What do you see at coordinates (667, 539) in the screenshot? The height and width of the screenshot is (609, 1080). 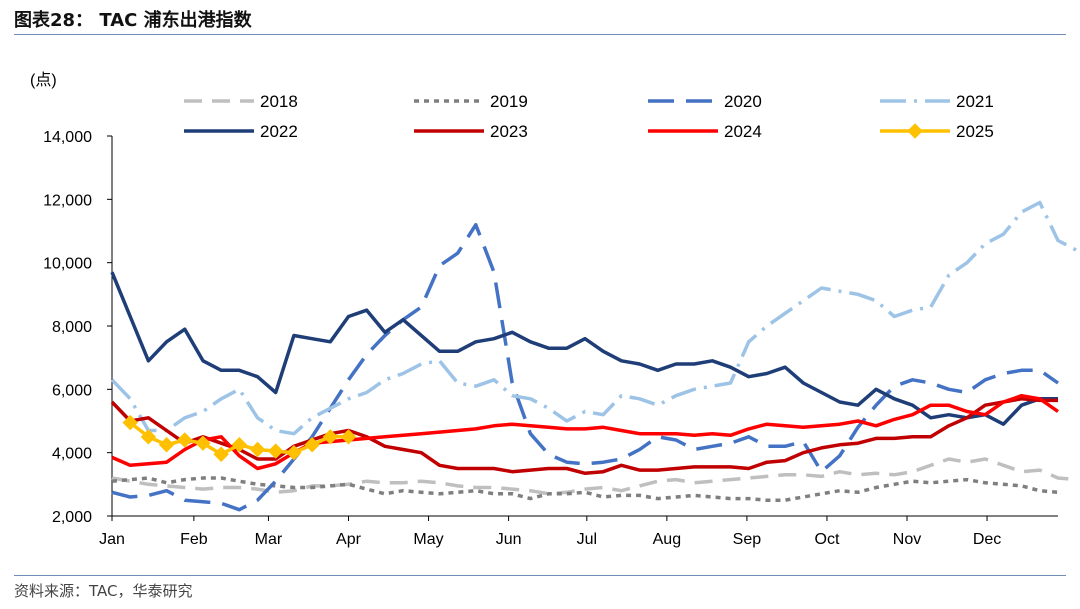 I see `x-tick-label: Aug` at bounding box center [667, 539].